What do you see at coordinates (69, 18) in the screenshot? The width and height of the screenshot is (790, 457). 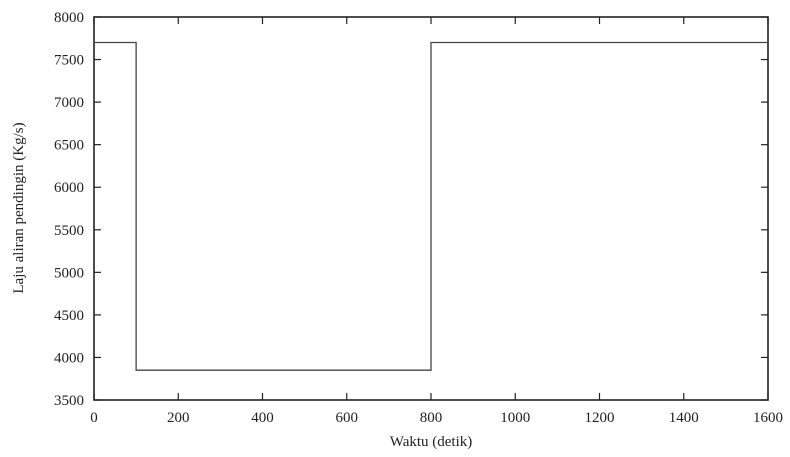 I see `y-tick-label: 8000` at bounding box center [69, 18].